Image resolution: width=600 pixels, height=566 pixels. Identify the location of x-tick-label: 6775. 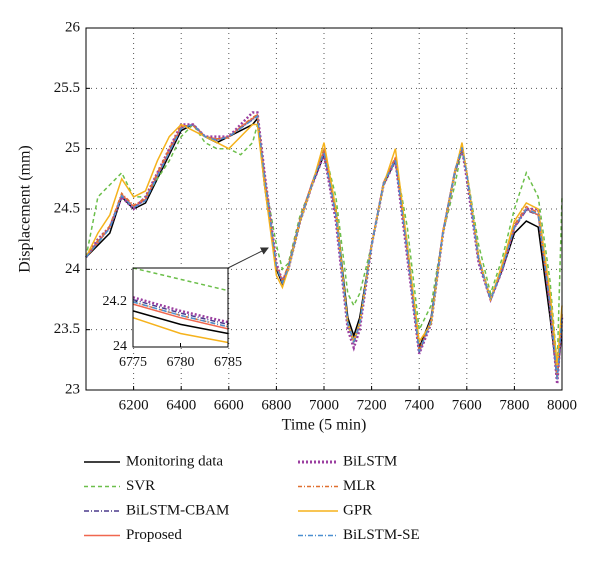
(133, 362).